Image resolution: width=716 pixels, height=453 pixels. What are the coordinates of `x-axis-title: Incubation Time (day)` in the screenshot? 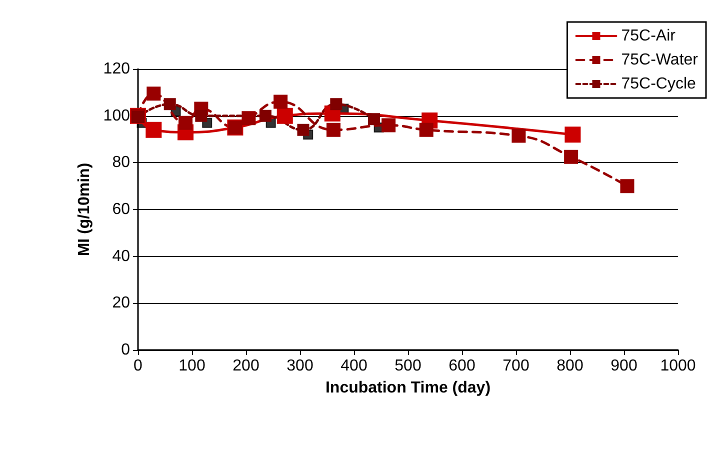 It's located at (408, 388).